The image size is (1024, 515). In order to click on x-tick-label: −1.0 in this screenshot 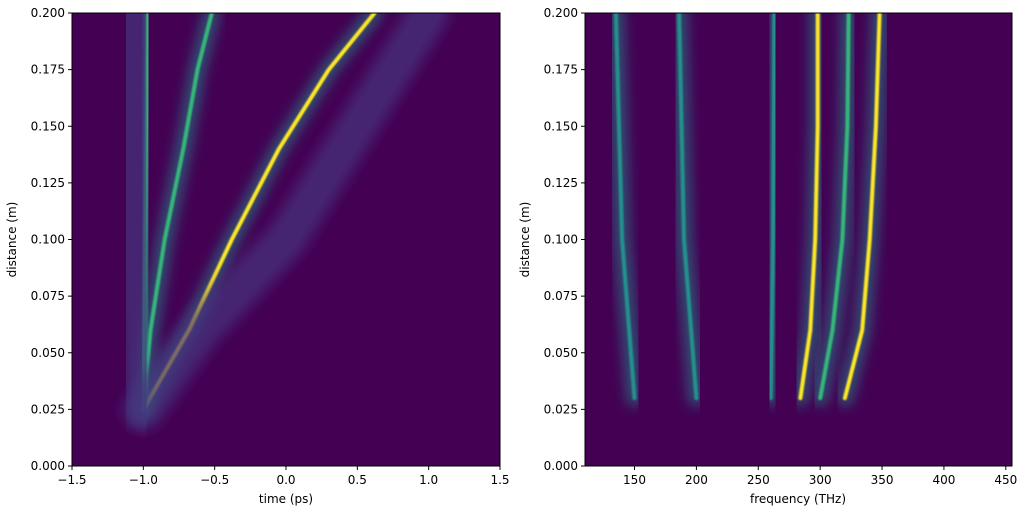, I will do `click(143, 480)`.